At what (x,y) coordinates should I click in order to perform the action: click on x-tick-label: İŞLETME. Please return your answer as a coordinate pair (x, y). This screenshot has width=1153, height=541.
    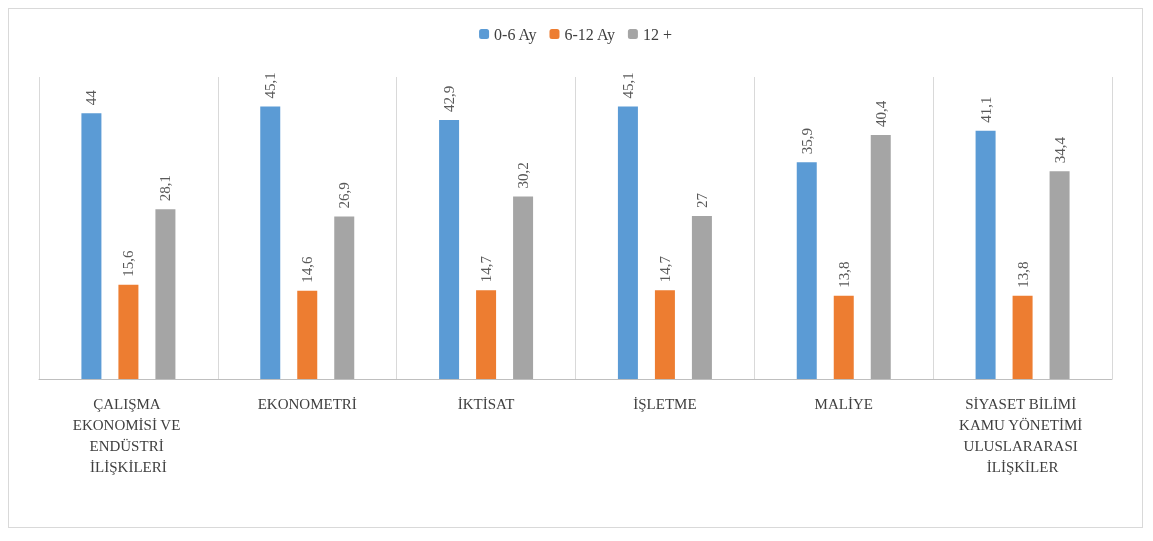
    Looking at the image, I should click on (665, 403).